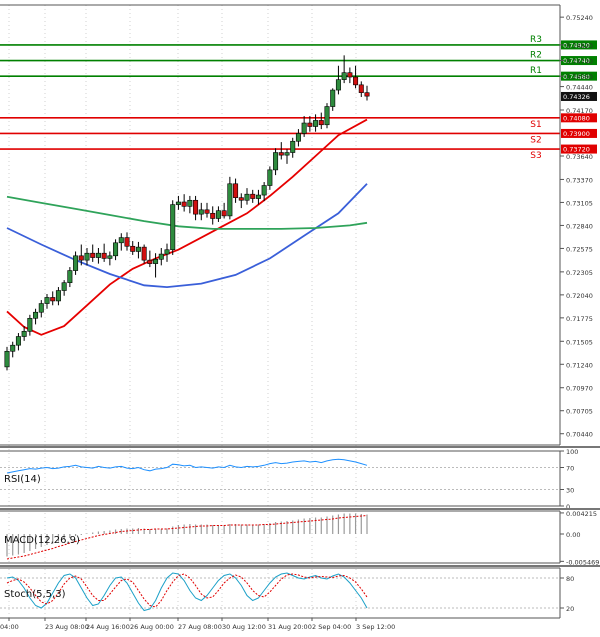 The height and width of the screenshot is (637, 600). I want to click on time-tick-label: 26 Aug 00:00, so click(152, 627).